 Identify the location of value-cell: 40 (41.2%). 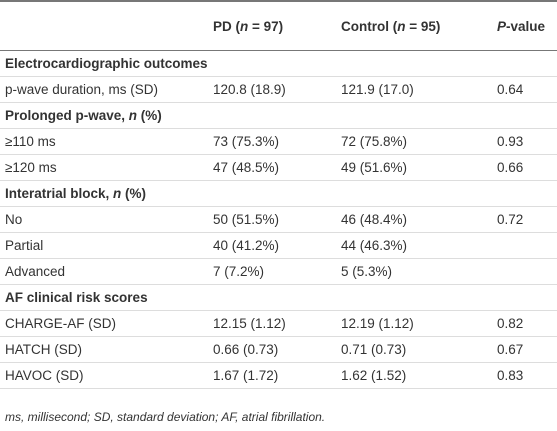
(272, 245).